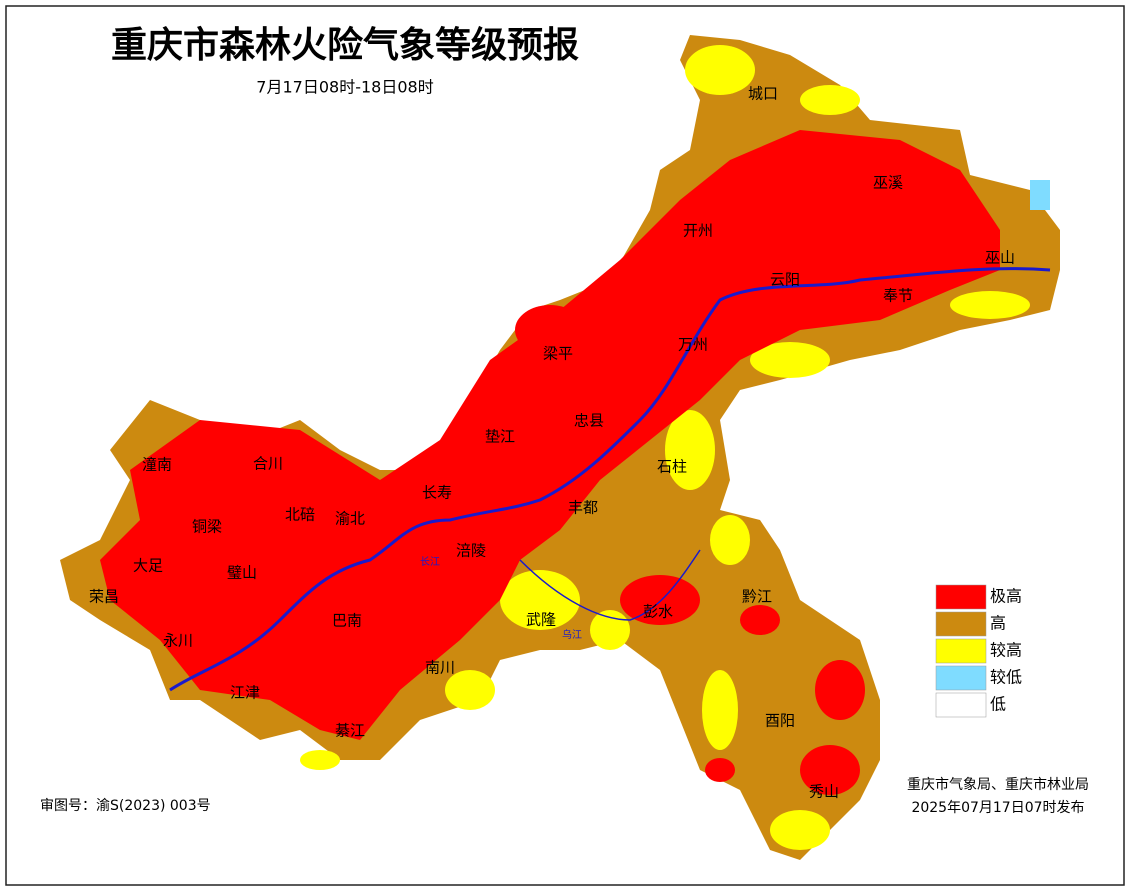 This screenshot has width=1130, height=891. I want to click on issuer: 重庆市气象局、重庆市林业局, so click(998, 784).